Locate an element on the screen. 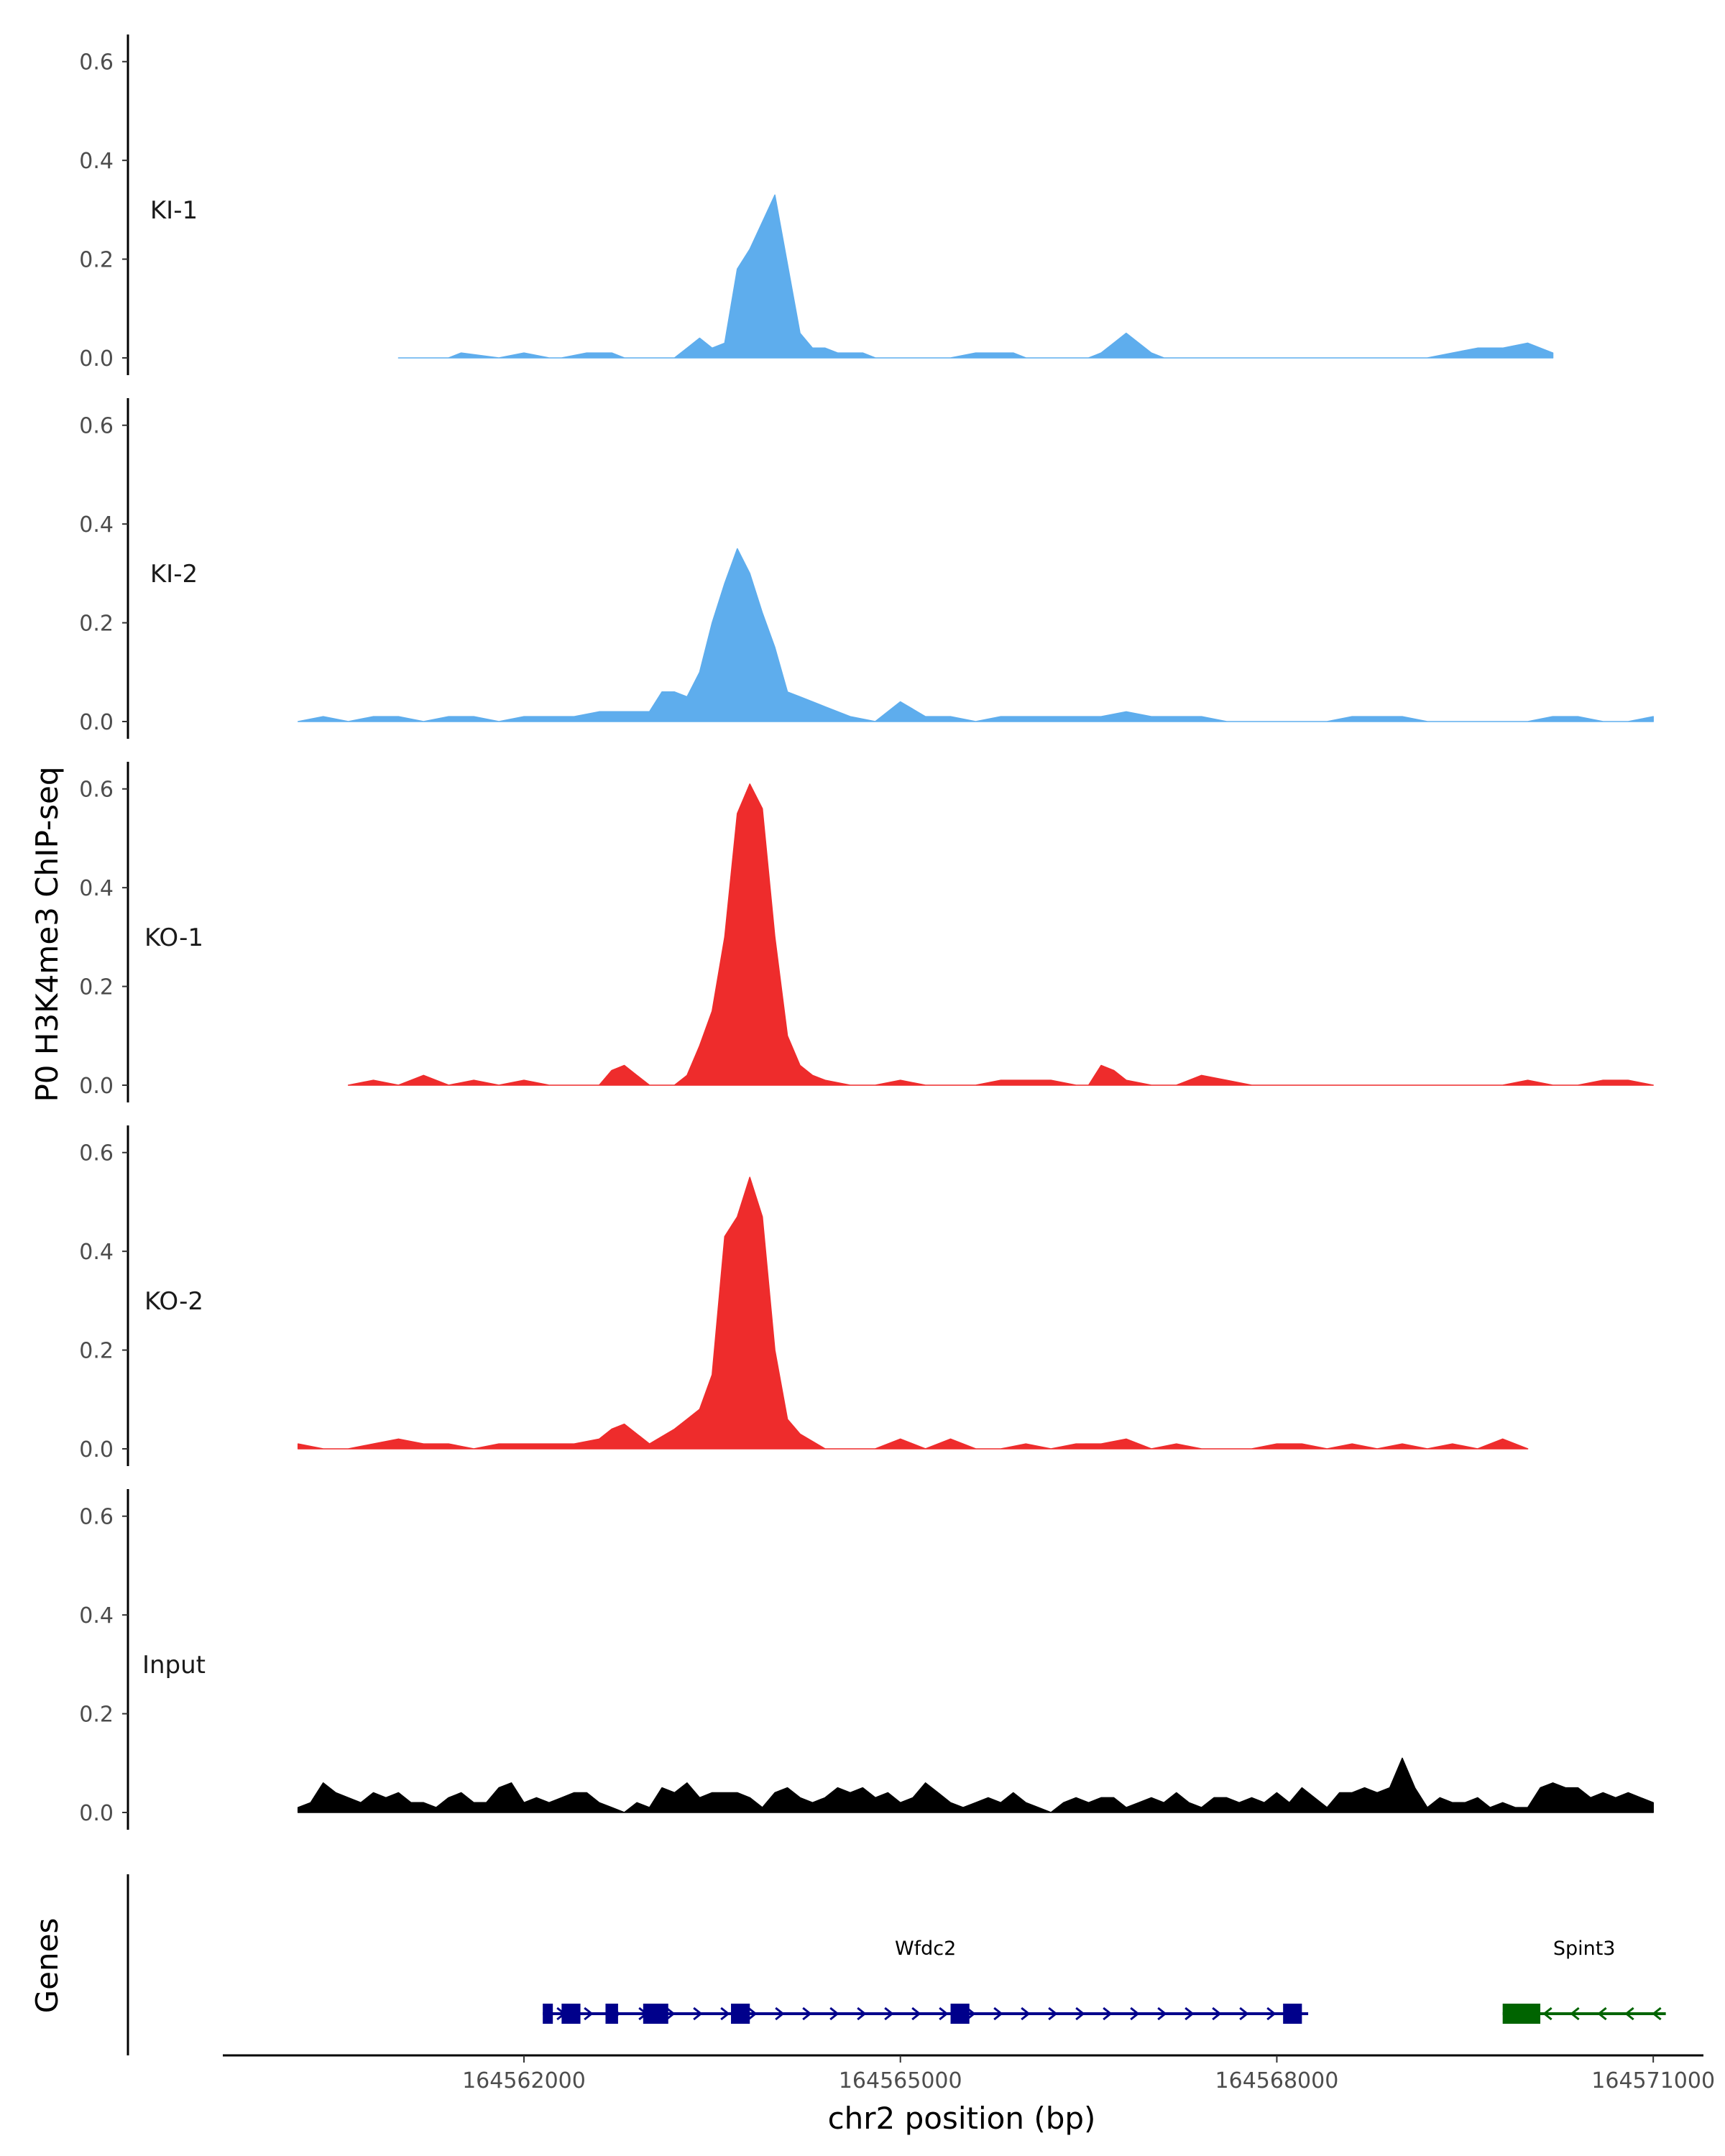  x-axis: 164562000 164565000 164568000 164571000 is located at coordinates (969, 2073).